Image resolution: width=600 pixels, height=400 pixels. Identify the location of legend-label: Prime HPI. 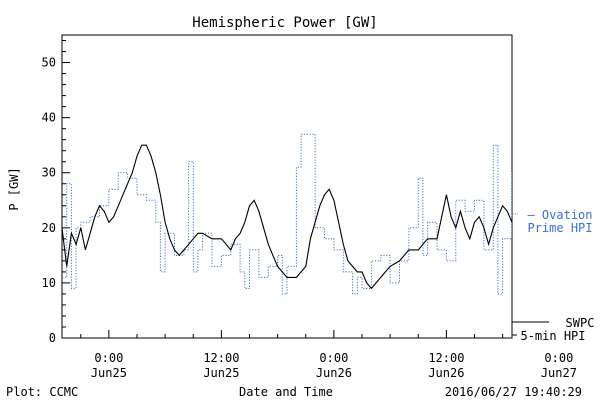
(559, 228).